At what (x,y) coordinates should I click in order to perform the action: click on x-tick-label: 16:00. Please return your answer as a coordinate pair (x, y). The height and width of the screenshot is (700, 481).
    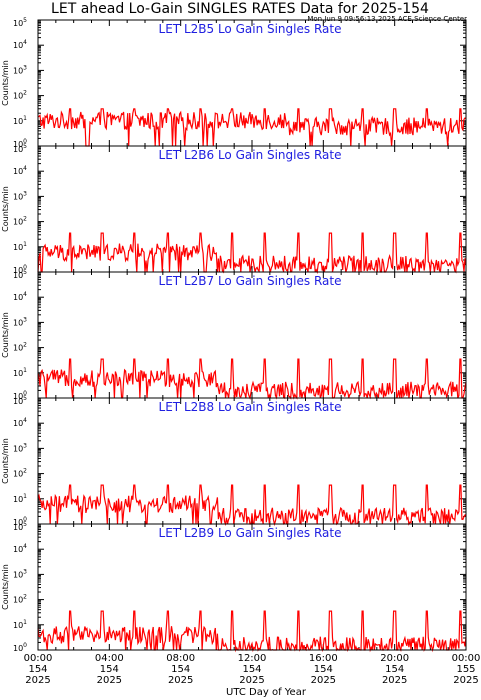
    Looking at the image, I should click on (323, 658).